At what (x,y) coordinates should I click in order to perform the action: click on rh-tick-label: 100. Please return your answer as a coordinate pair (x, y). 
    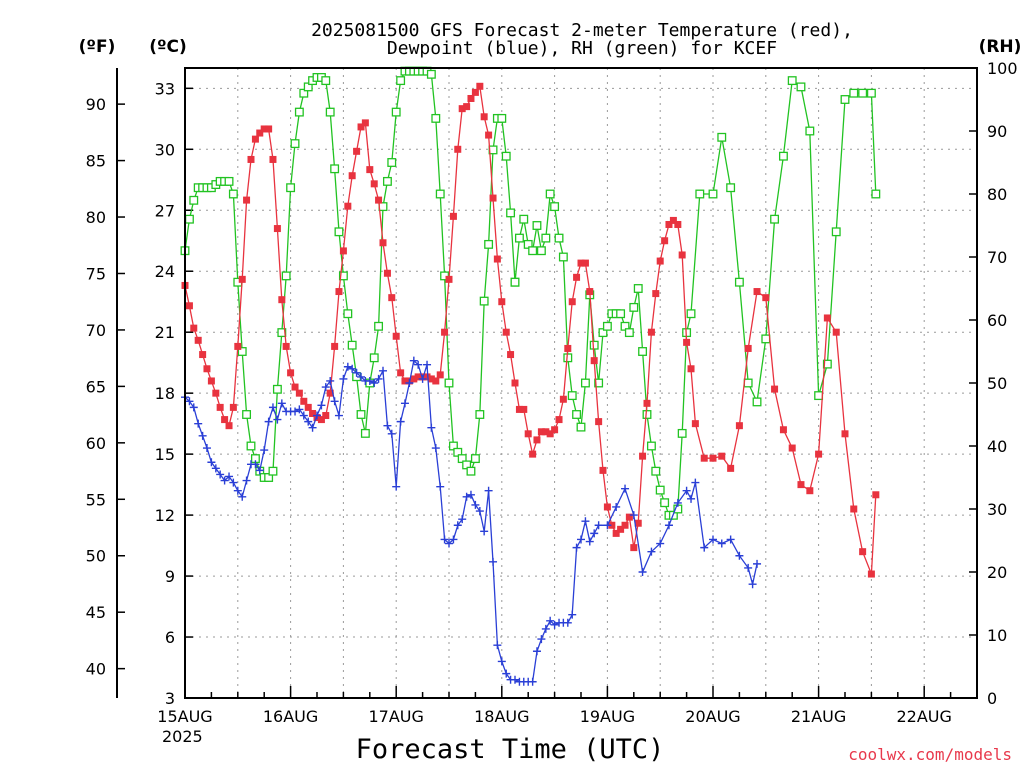
    Looking at the image, I should click on (1002, 68).